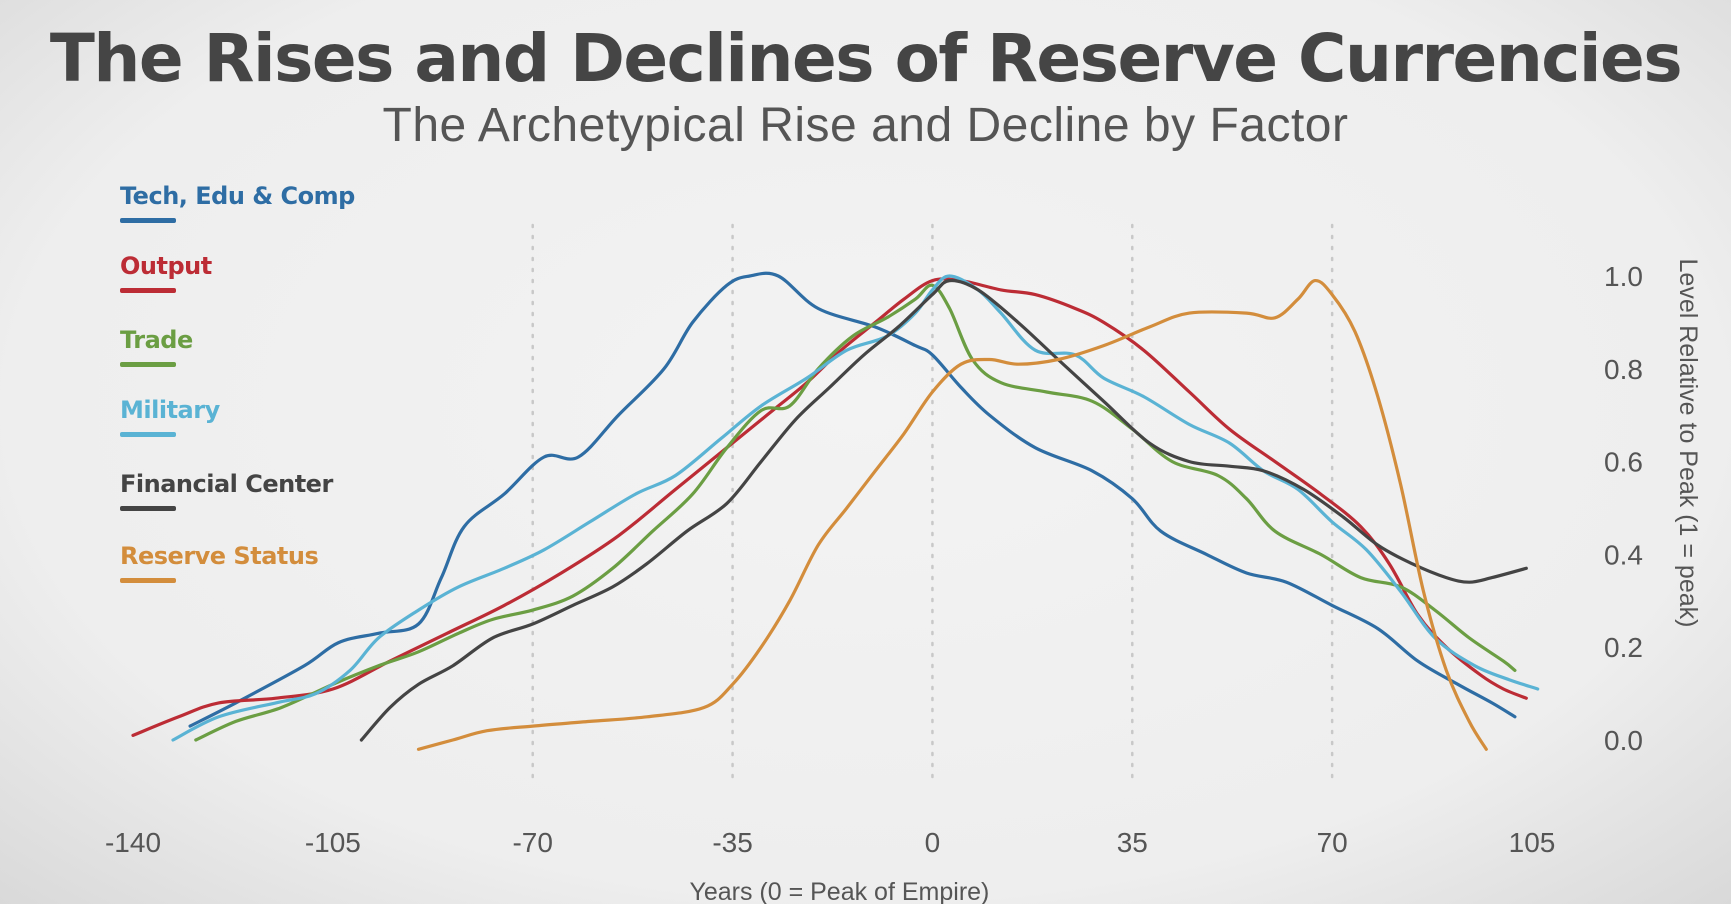 Image resolution: width=1731 pixels, height=904 pixels. I want to click on legend-item-trade: Trade, so click(156, 346).